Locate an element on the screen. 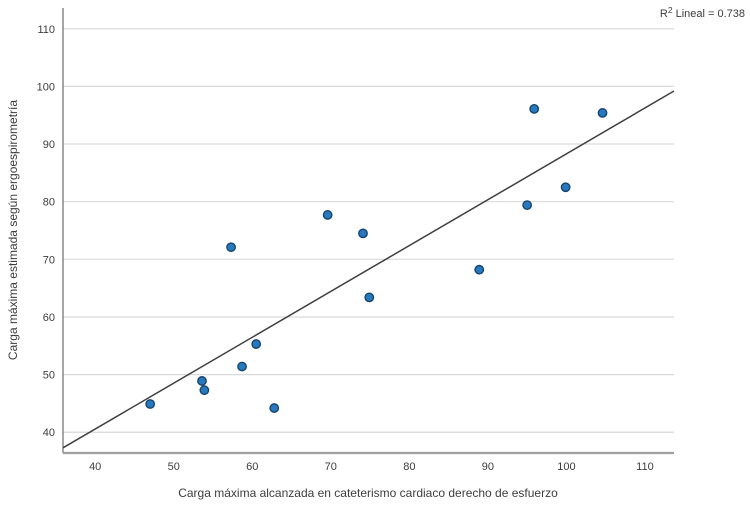 Image resolution: width=750 pixels, height=521 pixels. r2-value-text: Lineal = 0.738 is located at coordinates (710, 14).